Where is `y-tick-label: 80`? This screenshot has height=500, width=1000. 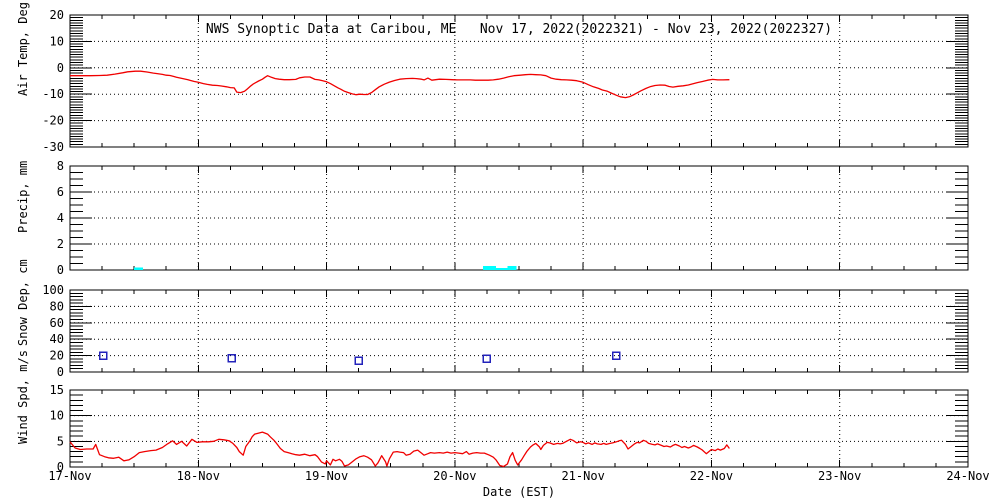
y-tick-label: 80 is located at coordinates (57, 306).